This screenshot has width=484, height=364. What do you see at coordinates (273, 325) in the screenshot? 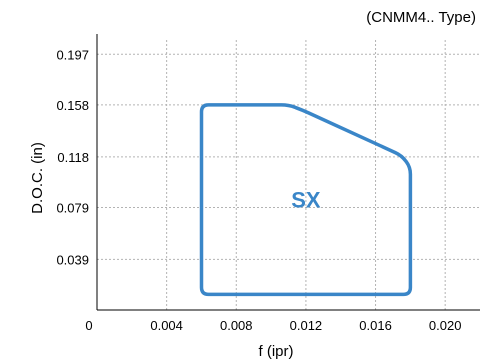
I see `x-tick-labels: 0 0.004 0.008 0.012 0.016 0.020` at bounding box center [273, 325].